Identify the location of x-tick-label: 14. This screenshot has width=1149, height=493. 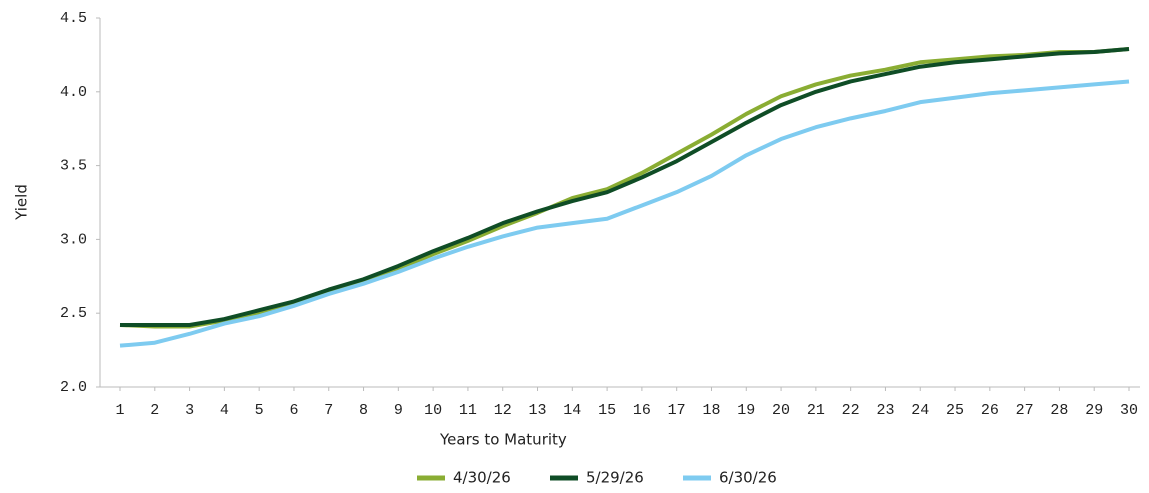
(572, 410).